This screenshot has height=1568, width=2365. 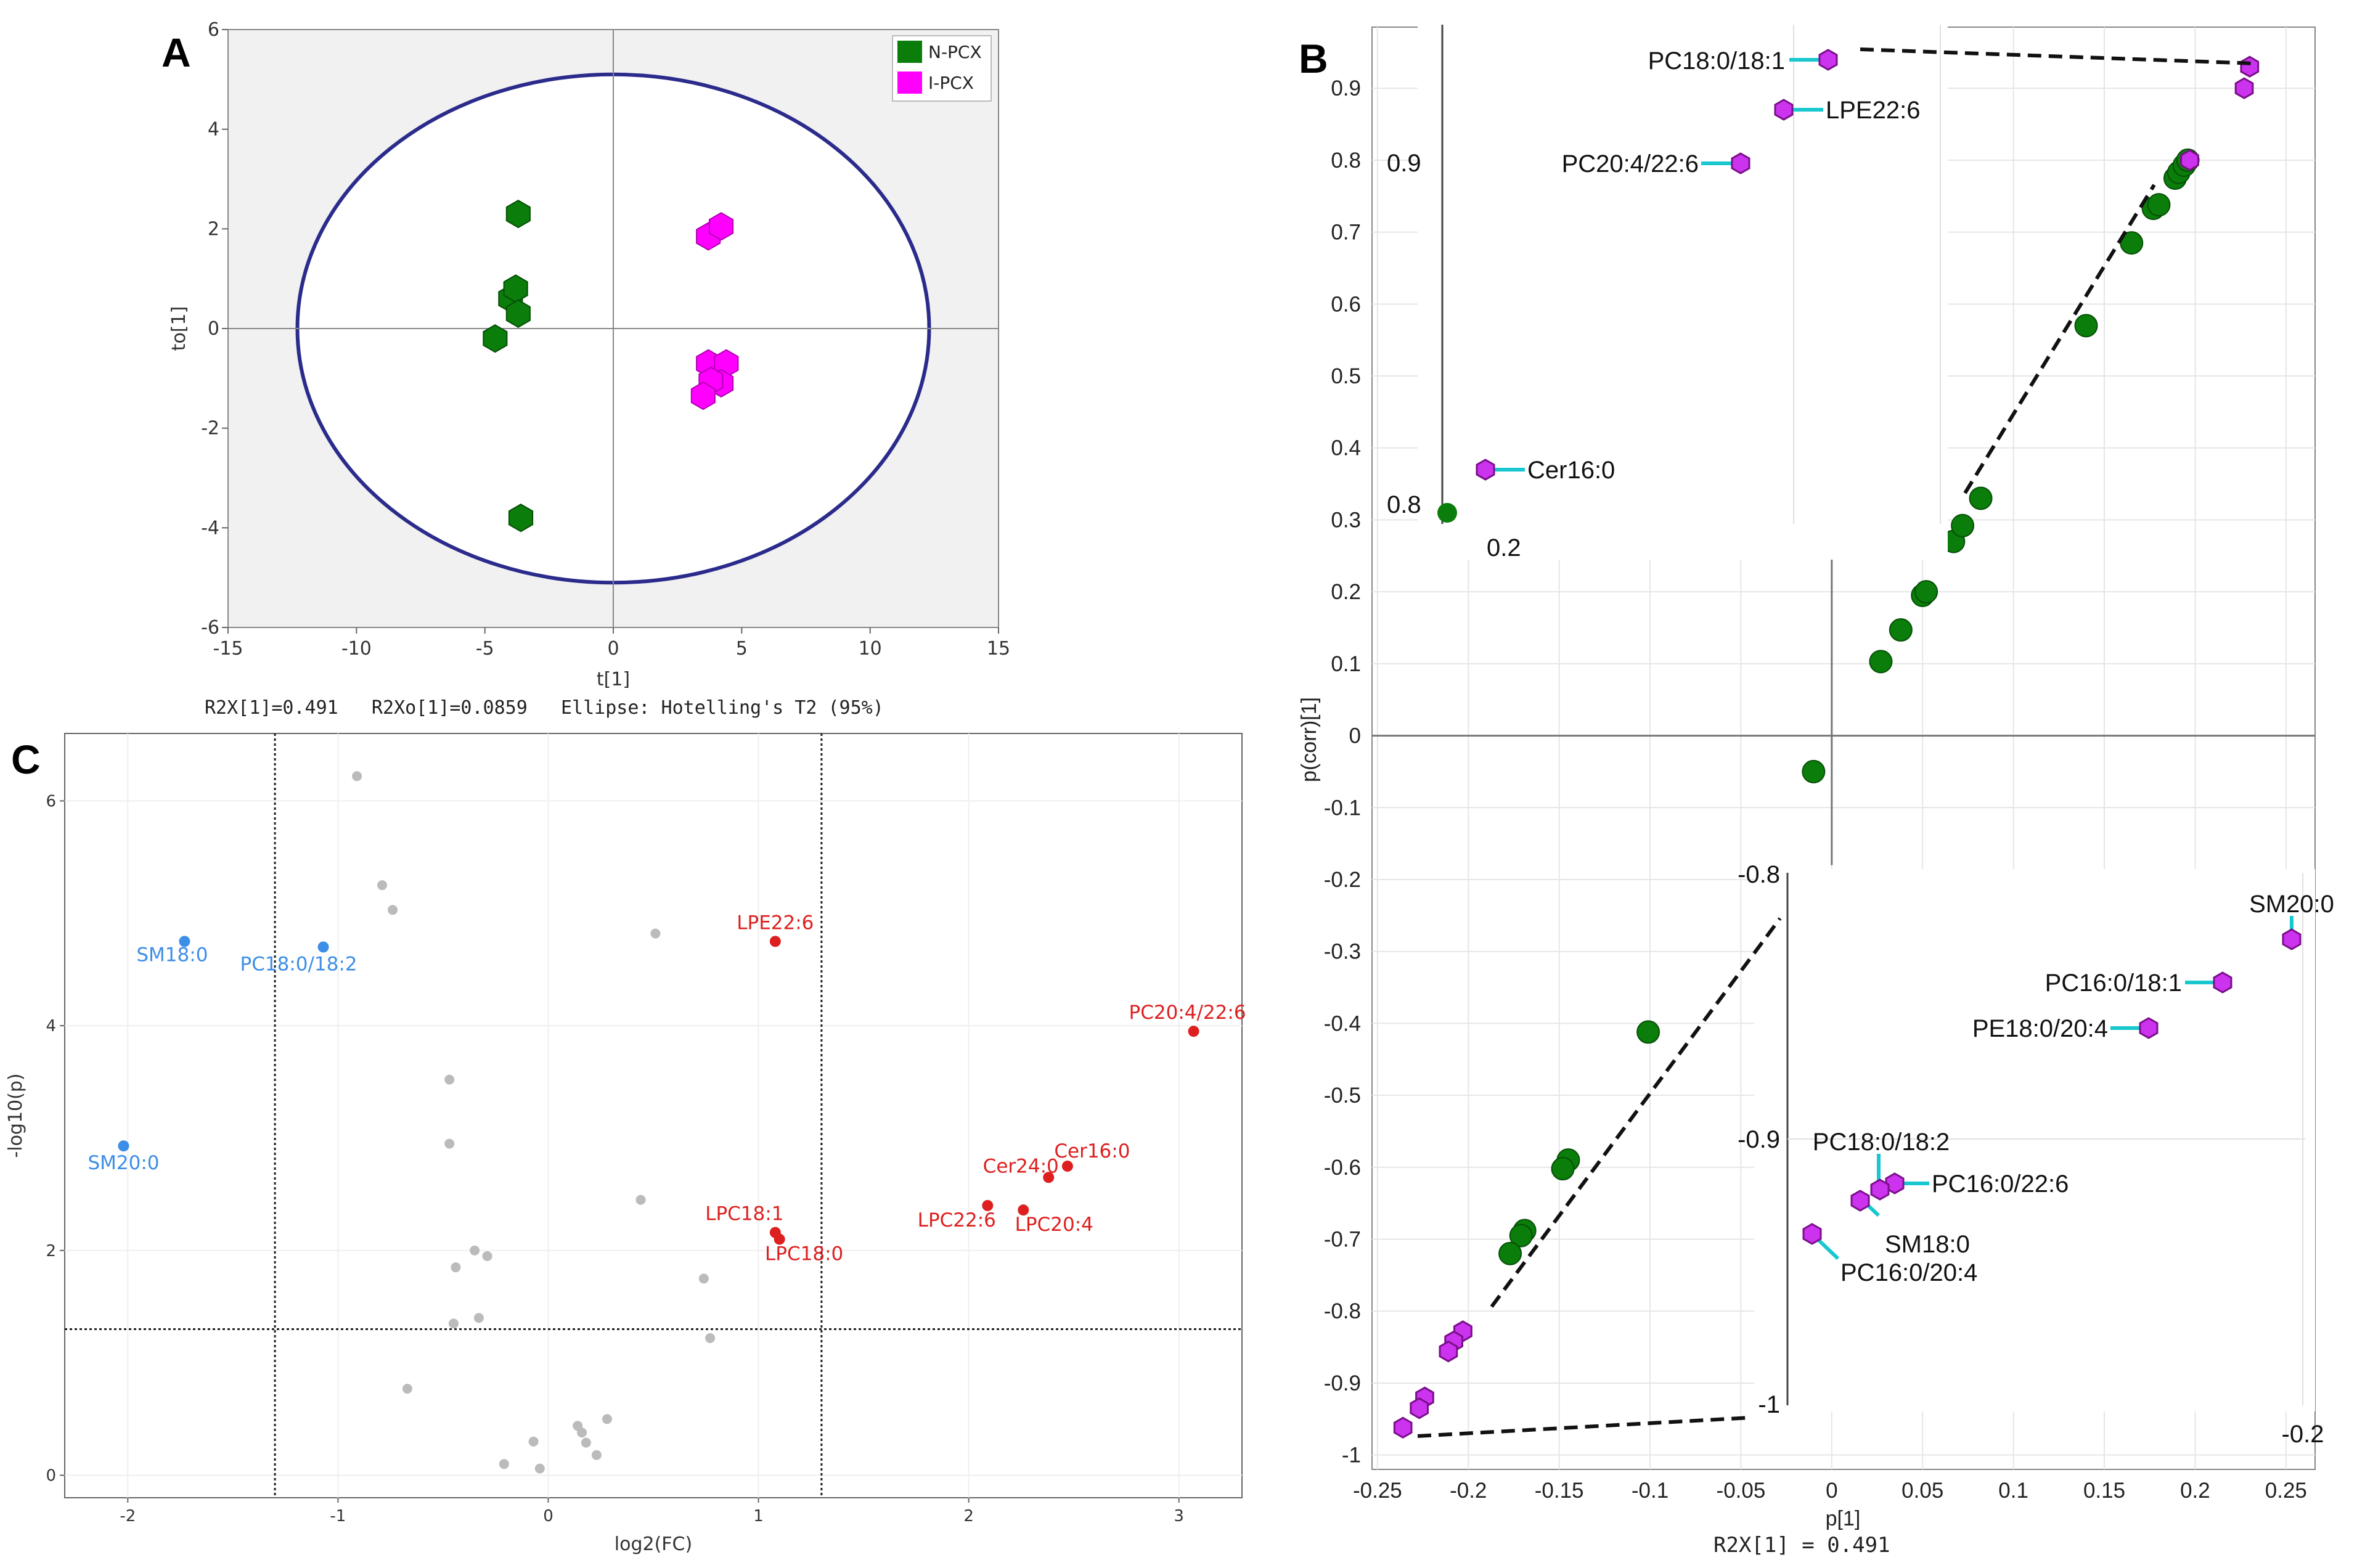 I want to click on x-tick-label: -15, so click(x=228, y=648).